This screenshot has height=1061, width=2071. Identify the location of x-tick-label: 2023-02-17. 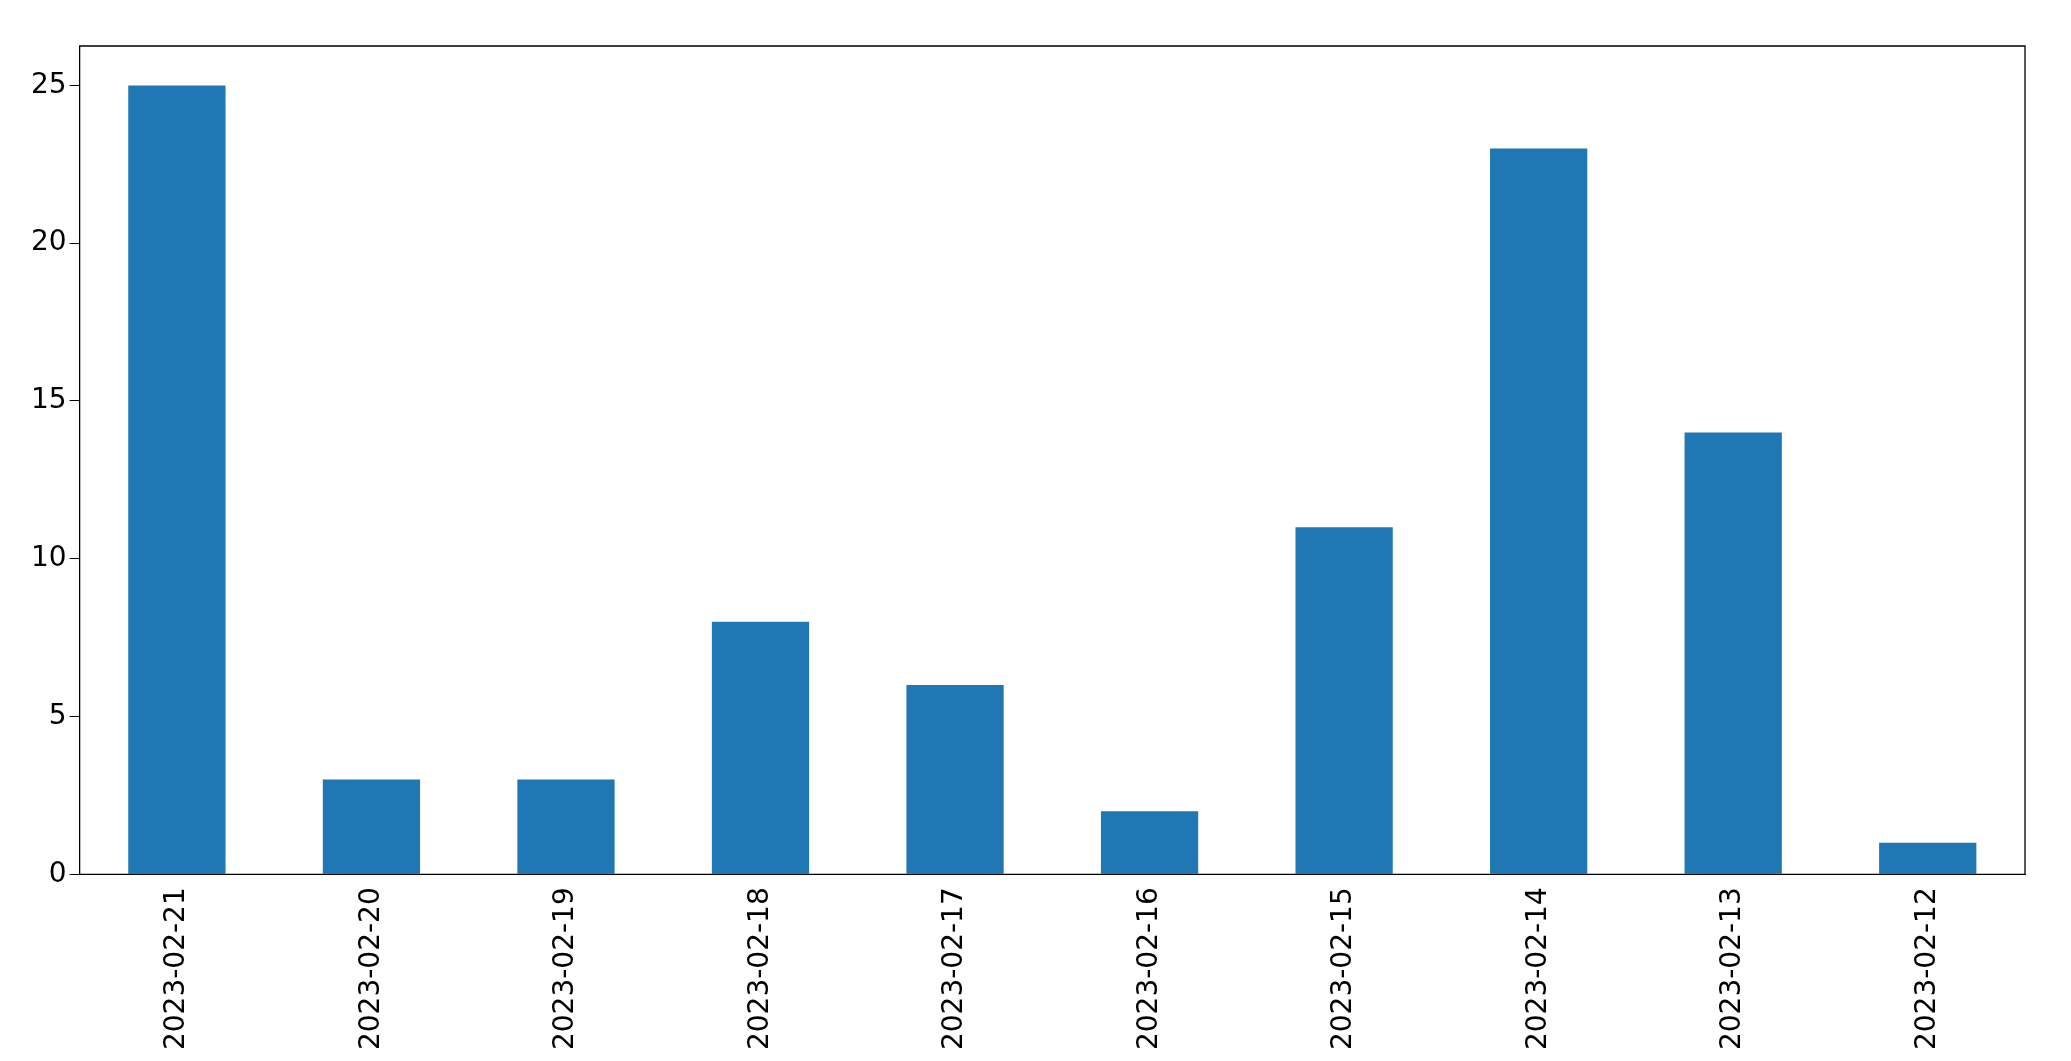
(953, 969).